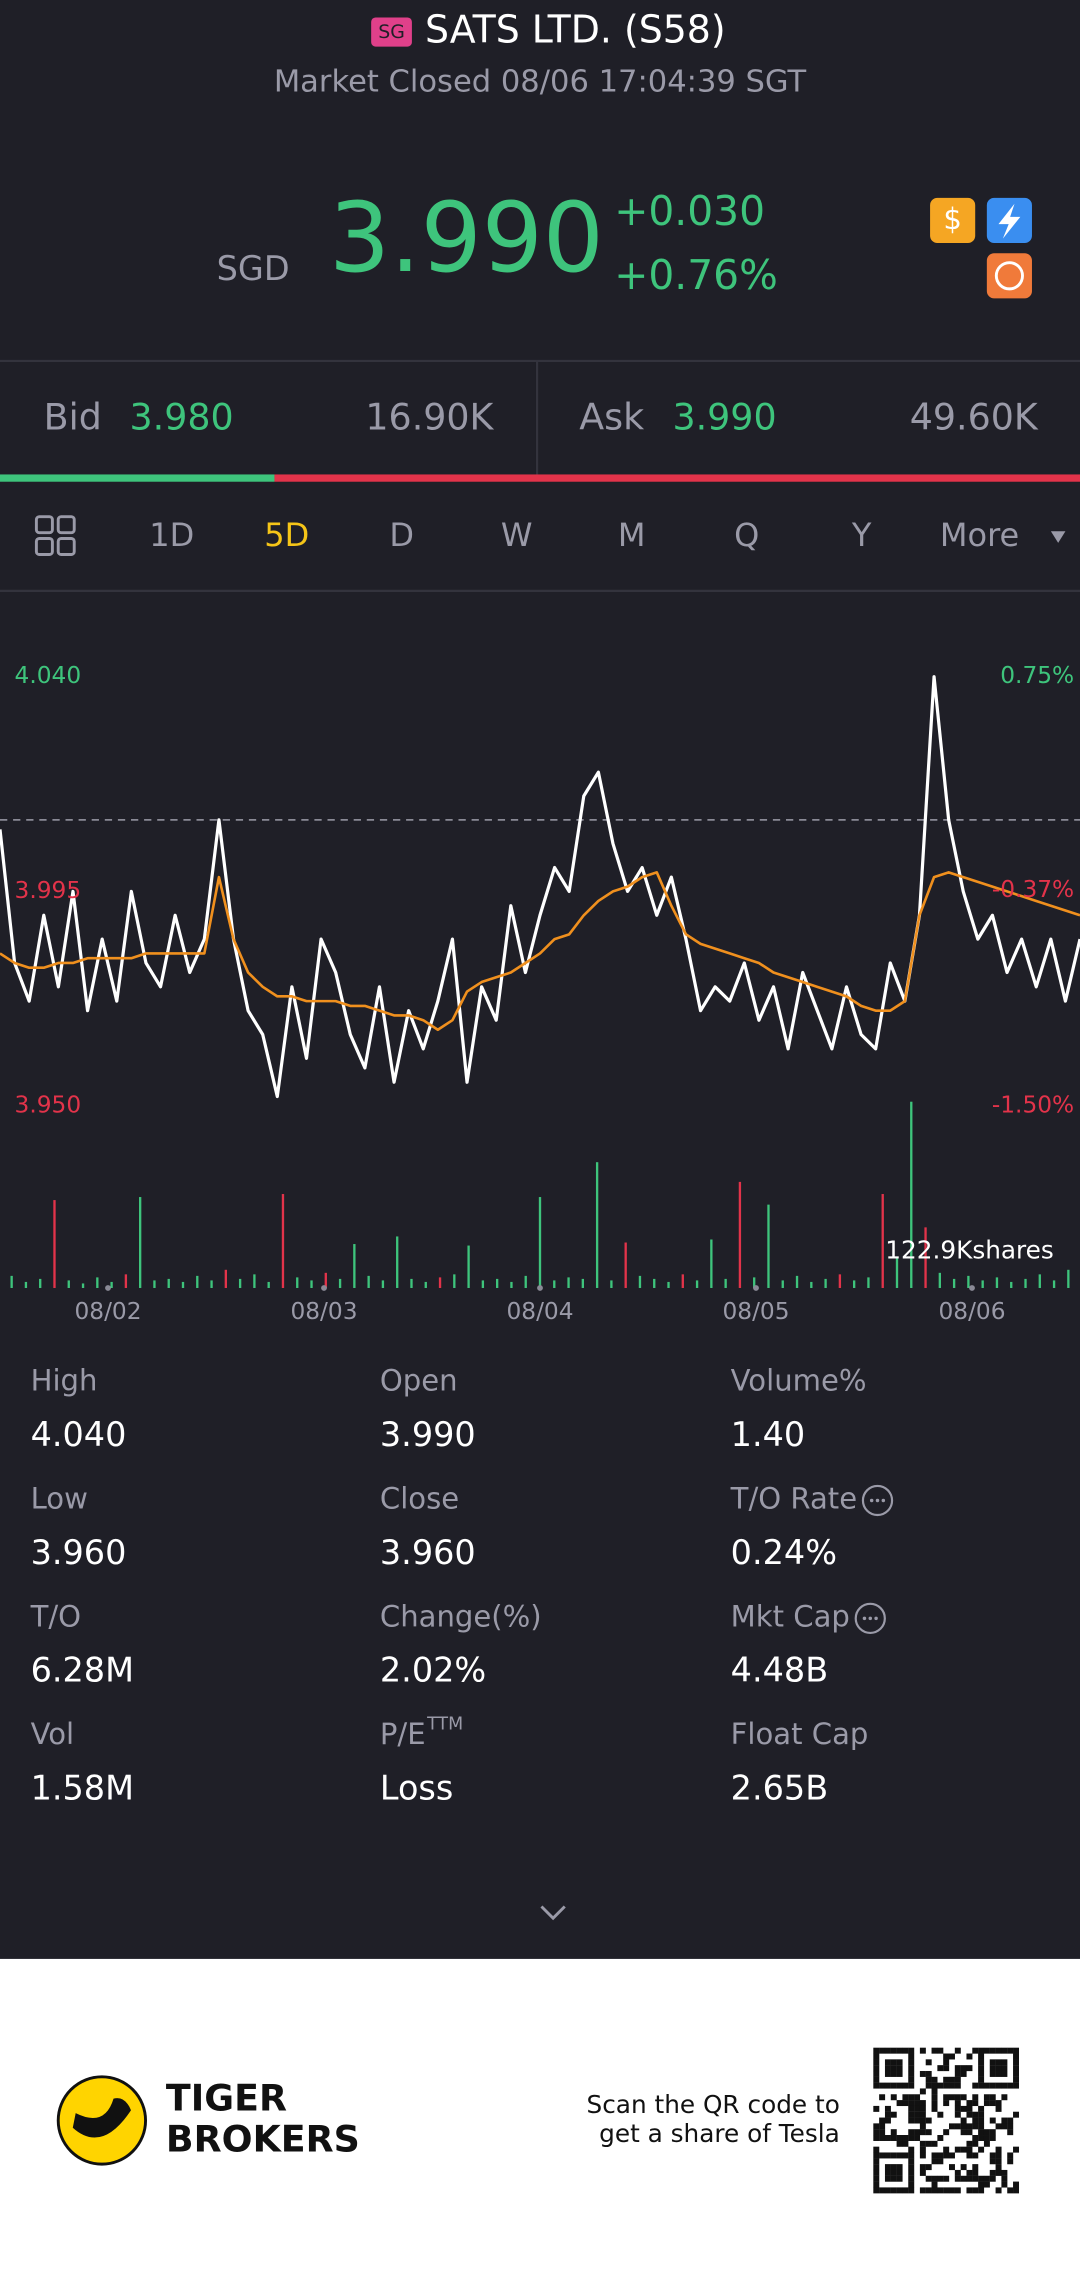  I want to click on exchange: SG, so click(391, 32).